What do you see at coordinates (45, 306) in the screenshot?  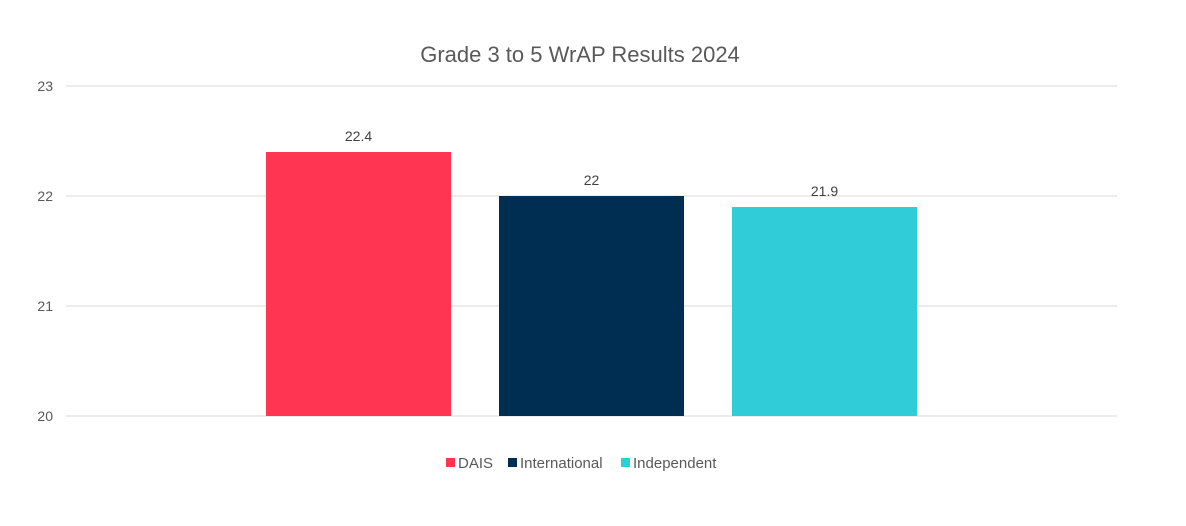 I see `y-tick-label: 21` at bounding box center [45, 306].